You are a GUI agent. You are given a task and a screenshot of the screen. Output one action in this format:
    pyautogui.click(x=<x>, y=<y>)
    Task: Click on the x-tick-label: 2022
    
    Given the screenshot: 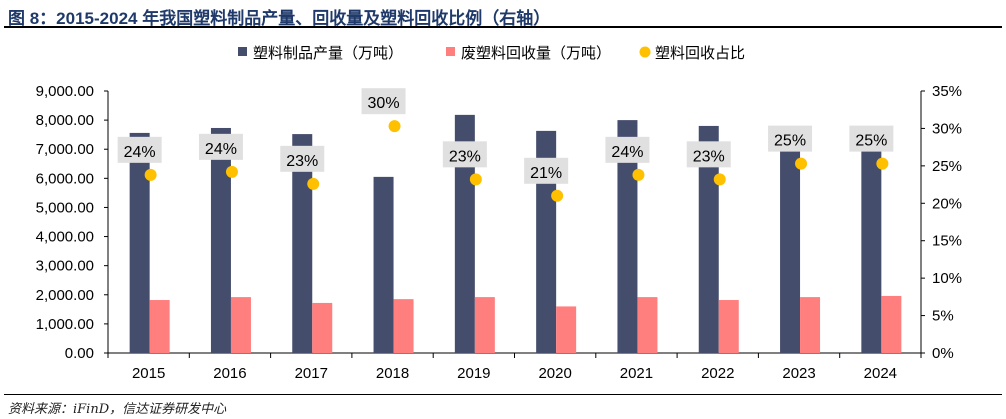 What is the action you would take?
    pyautogui.click(x=717, y=373)
    